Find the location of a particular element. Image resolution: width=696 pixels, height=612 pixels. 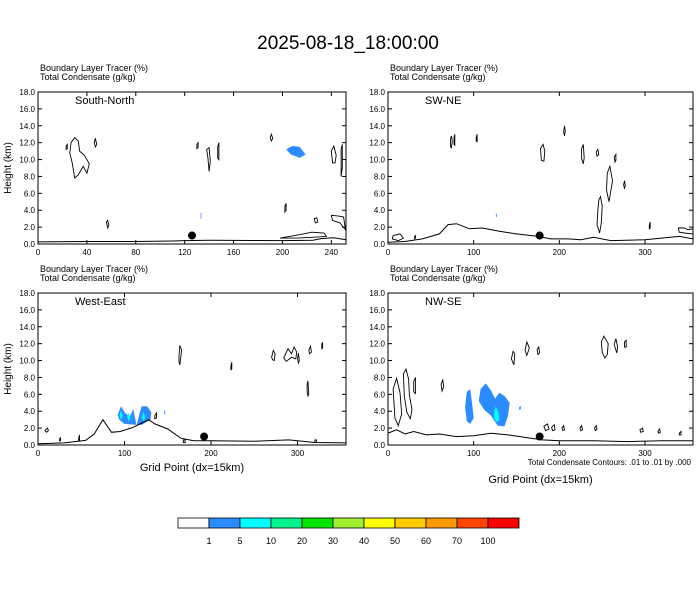

plot-area is located at coordinates (540, 184).